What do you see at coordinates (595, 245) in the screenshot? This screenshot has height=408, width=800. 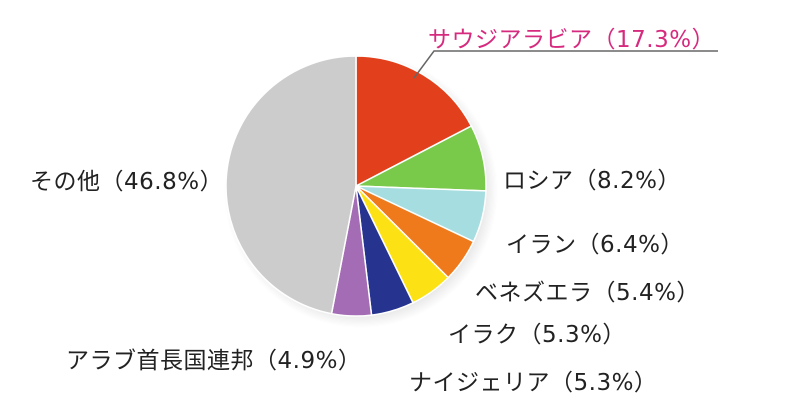 I see `label-iran: イラン（6.4%）` at bounding box center [595, 245].